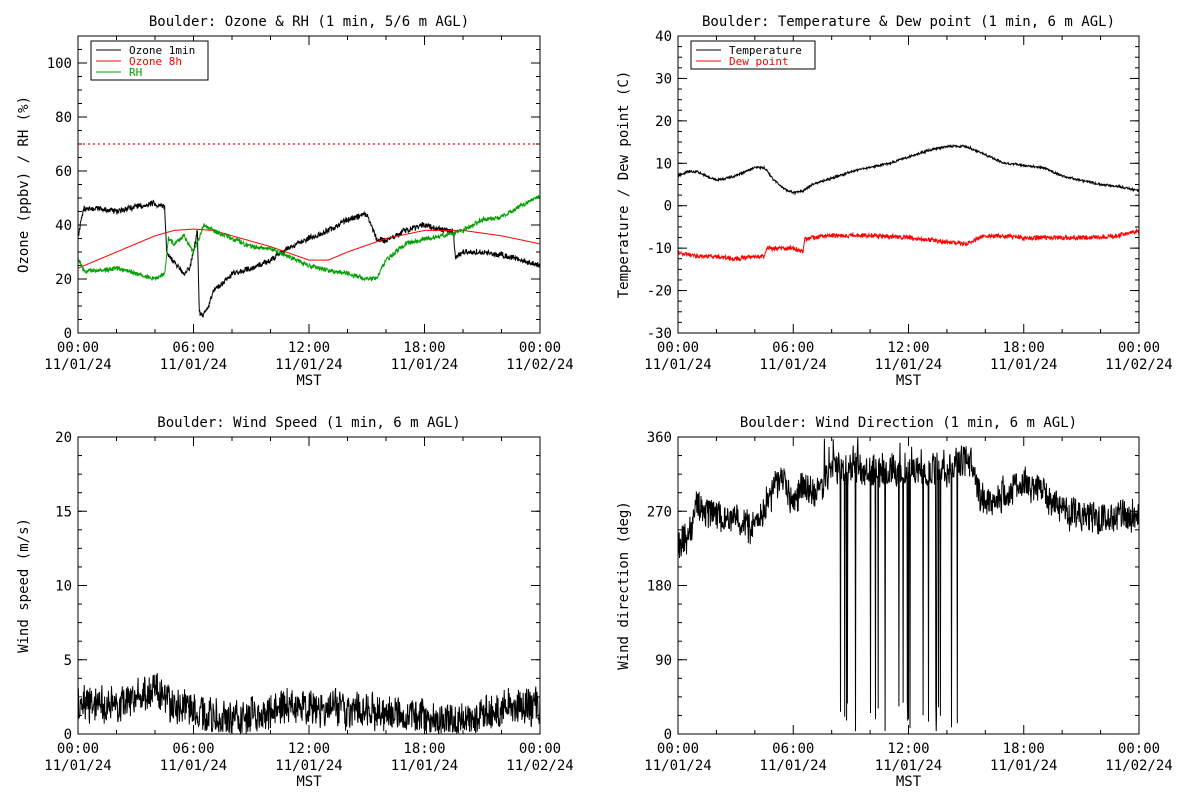  What do you see at coordinates (24, 184) in the screenshot?
I see `y-axis-label: Ozone (ppbv) / RH (%)` at bounding box center [24, 184].